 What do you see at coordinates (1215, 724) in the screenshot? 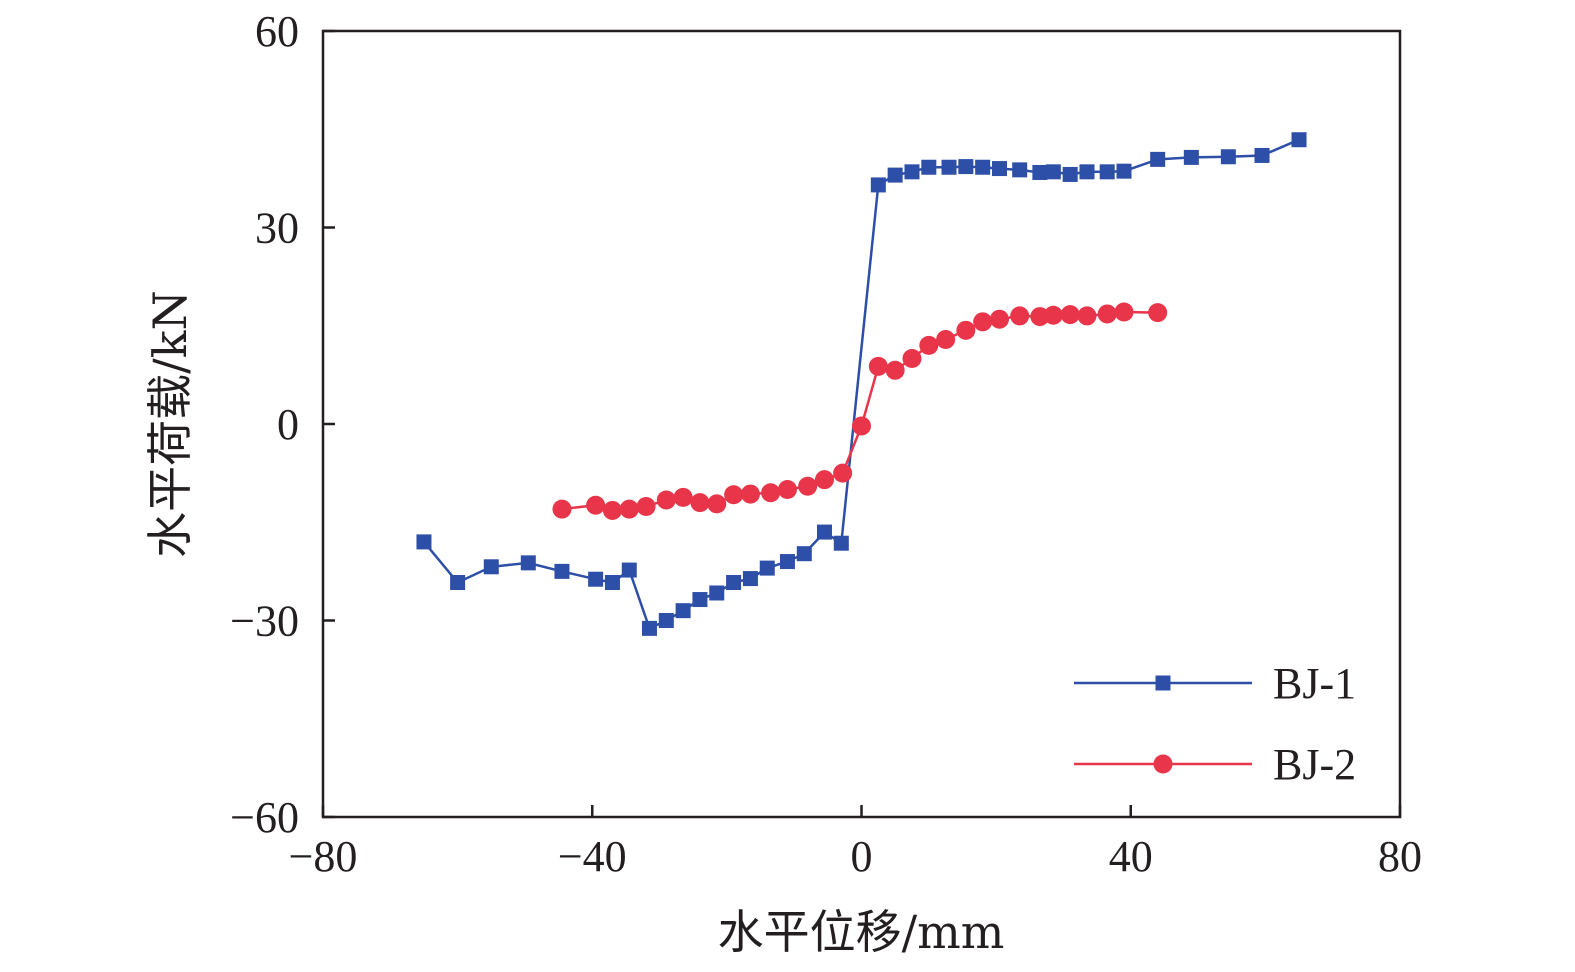
I see `legend: BJ-1 BJ-2` at bounding box center [1215, 724].